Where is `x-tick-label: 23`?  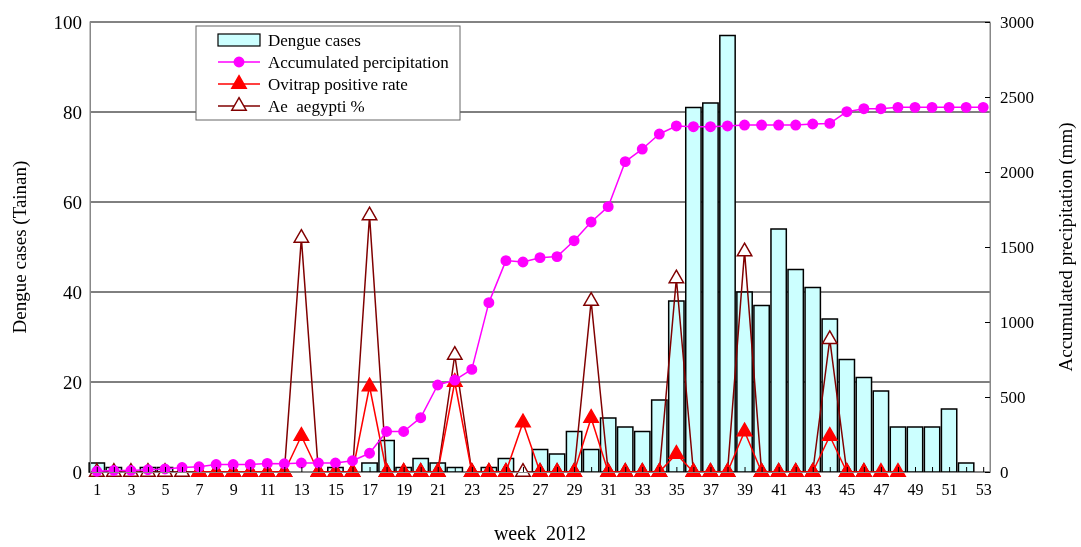 x-tick-label: 23 is located at coordinates (472, 490).